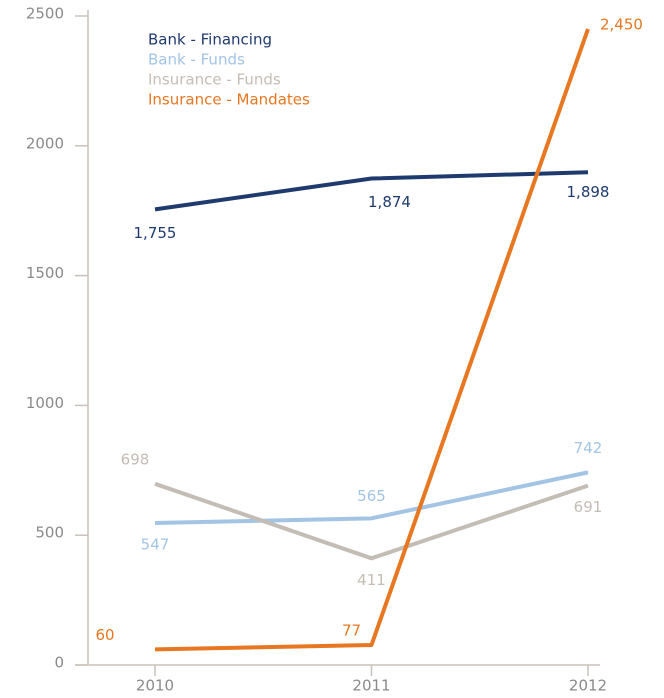  Describe the element at coordinates (621, 24) in the screenshot. I see `value-label: 2,450` at that location.